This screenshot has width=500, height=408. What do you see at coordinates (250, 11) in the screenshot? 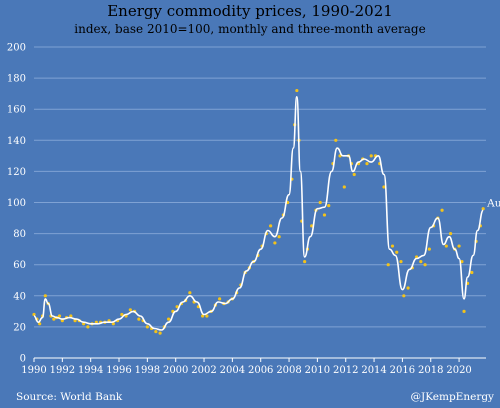
I see `chart-title: Energy commodity prices, 1990-2021` at bounding box center [250, 11].